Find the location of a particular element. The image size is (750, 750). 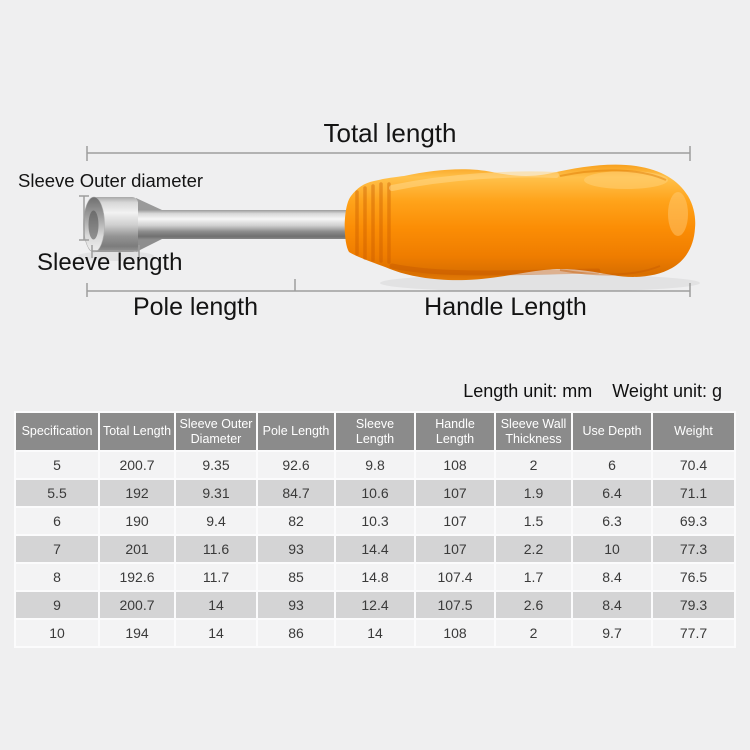

table-cell: 1.7 is located at coordinates (533, 577).